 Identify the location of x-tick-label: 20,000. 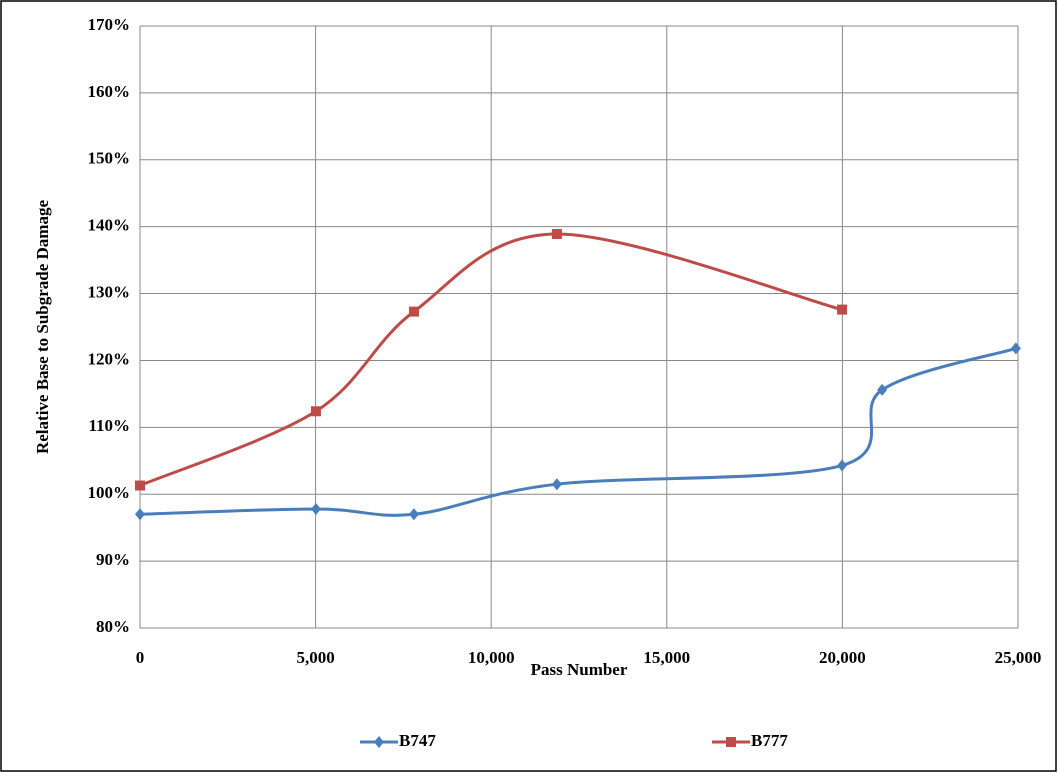
(842, 657).